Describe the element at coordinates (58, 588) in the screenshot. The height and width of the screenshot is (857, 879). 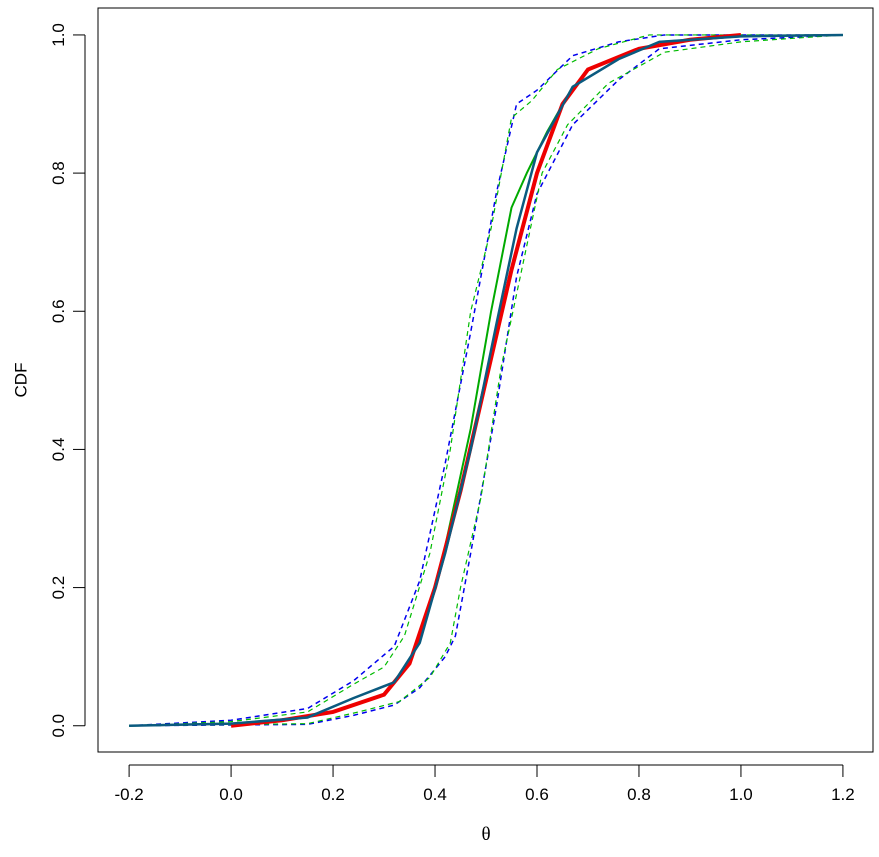
I see `y-tick-label: 0.2` at that location.